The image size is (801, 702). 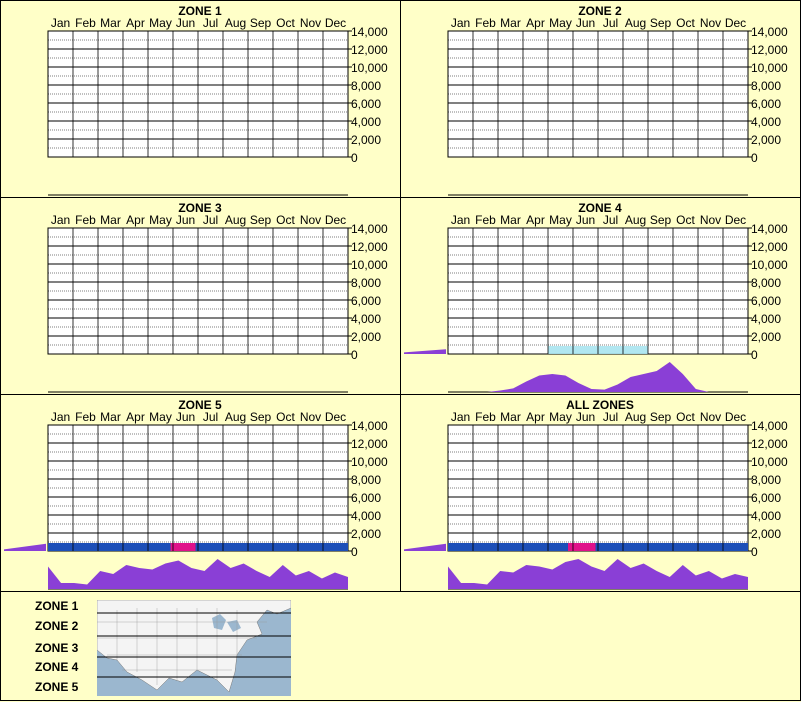 I want to click on usa-map-image, so click(x=194, y=648).